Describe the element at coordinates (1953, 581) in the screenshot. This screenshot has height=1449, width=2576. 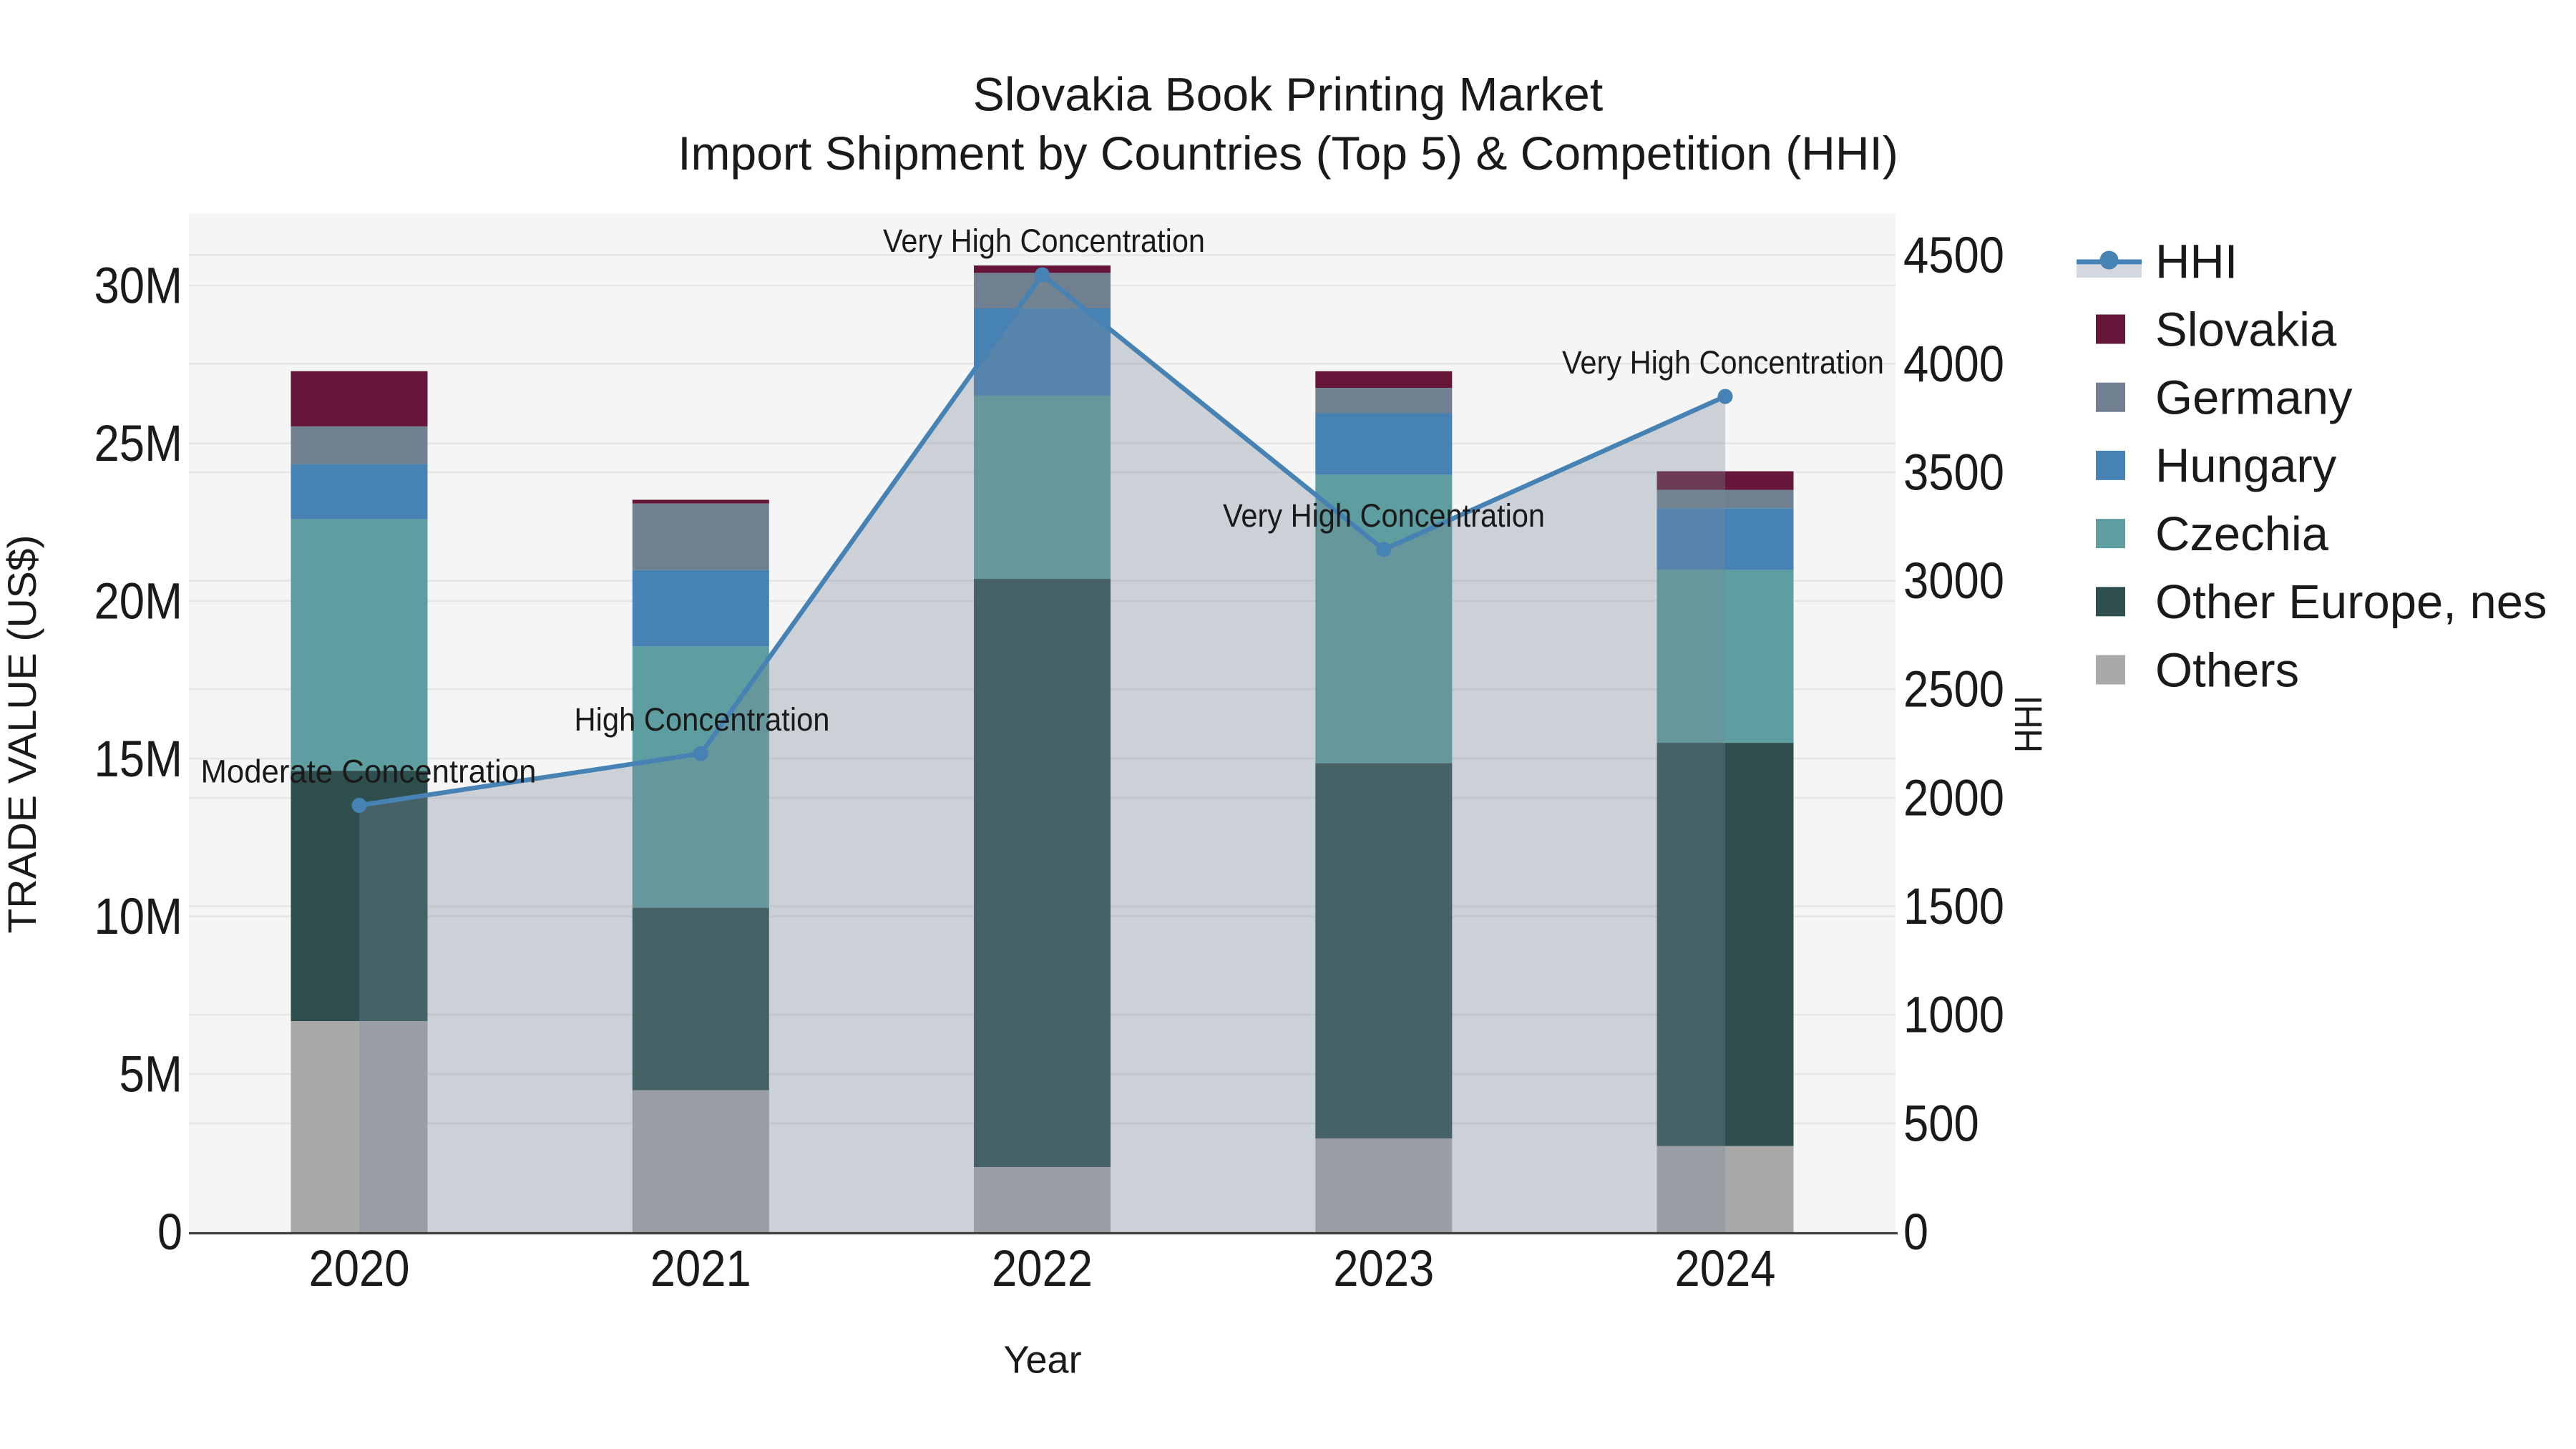
I see `svg-text: 3000` at that location.